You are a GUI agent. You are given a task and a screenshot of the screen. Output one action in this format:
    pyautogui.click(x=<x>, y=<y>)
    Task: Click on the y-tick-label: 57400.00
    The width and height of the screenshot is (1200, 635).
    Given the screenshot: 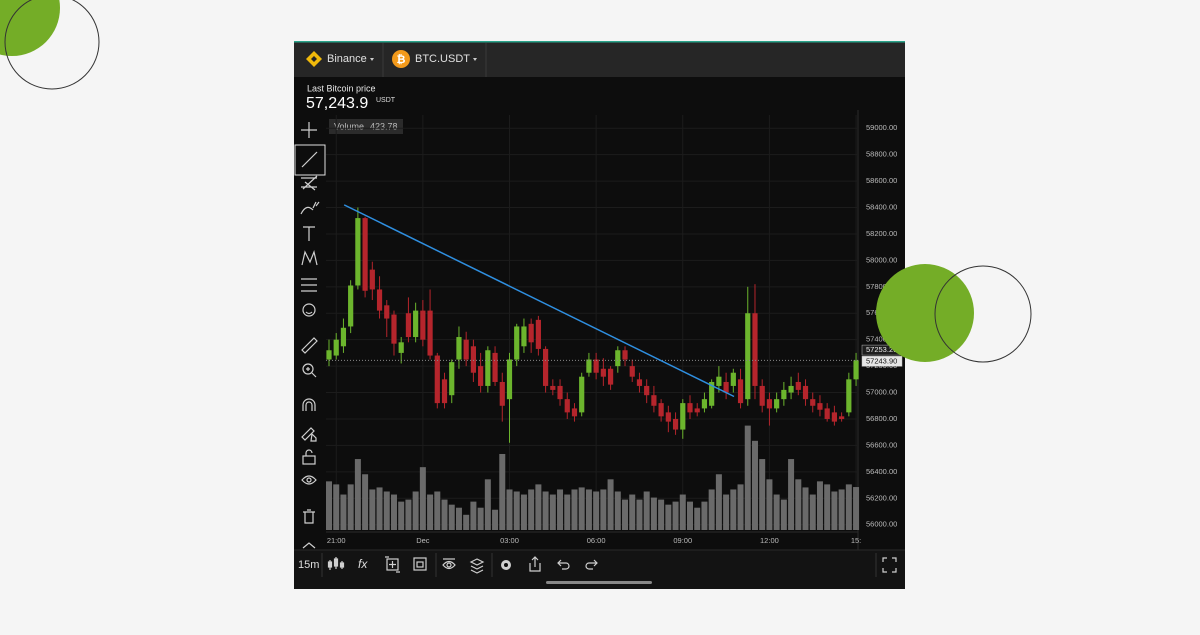 What is the action you would take?
    pyautogui.click(x=881, y=339)
    